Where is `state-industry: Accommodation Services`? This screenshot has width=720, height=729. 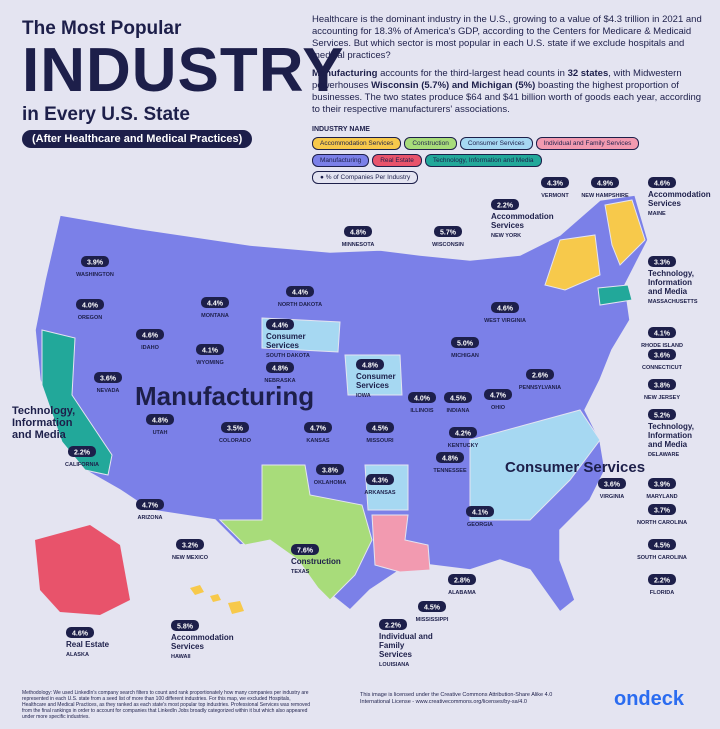
state-industry: Accommodation Services is located at coordinates (522, 221).